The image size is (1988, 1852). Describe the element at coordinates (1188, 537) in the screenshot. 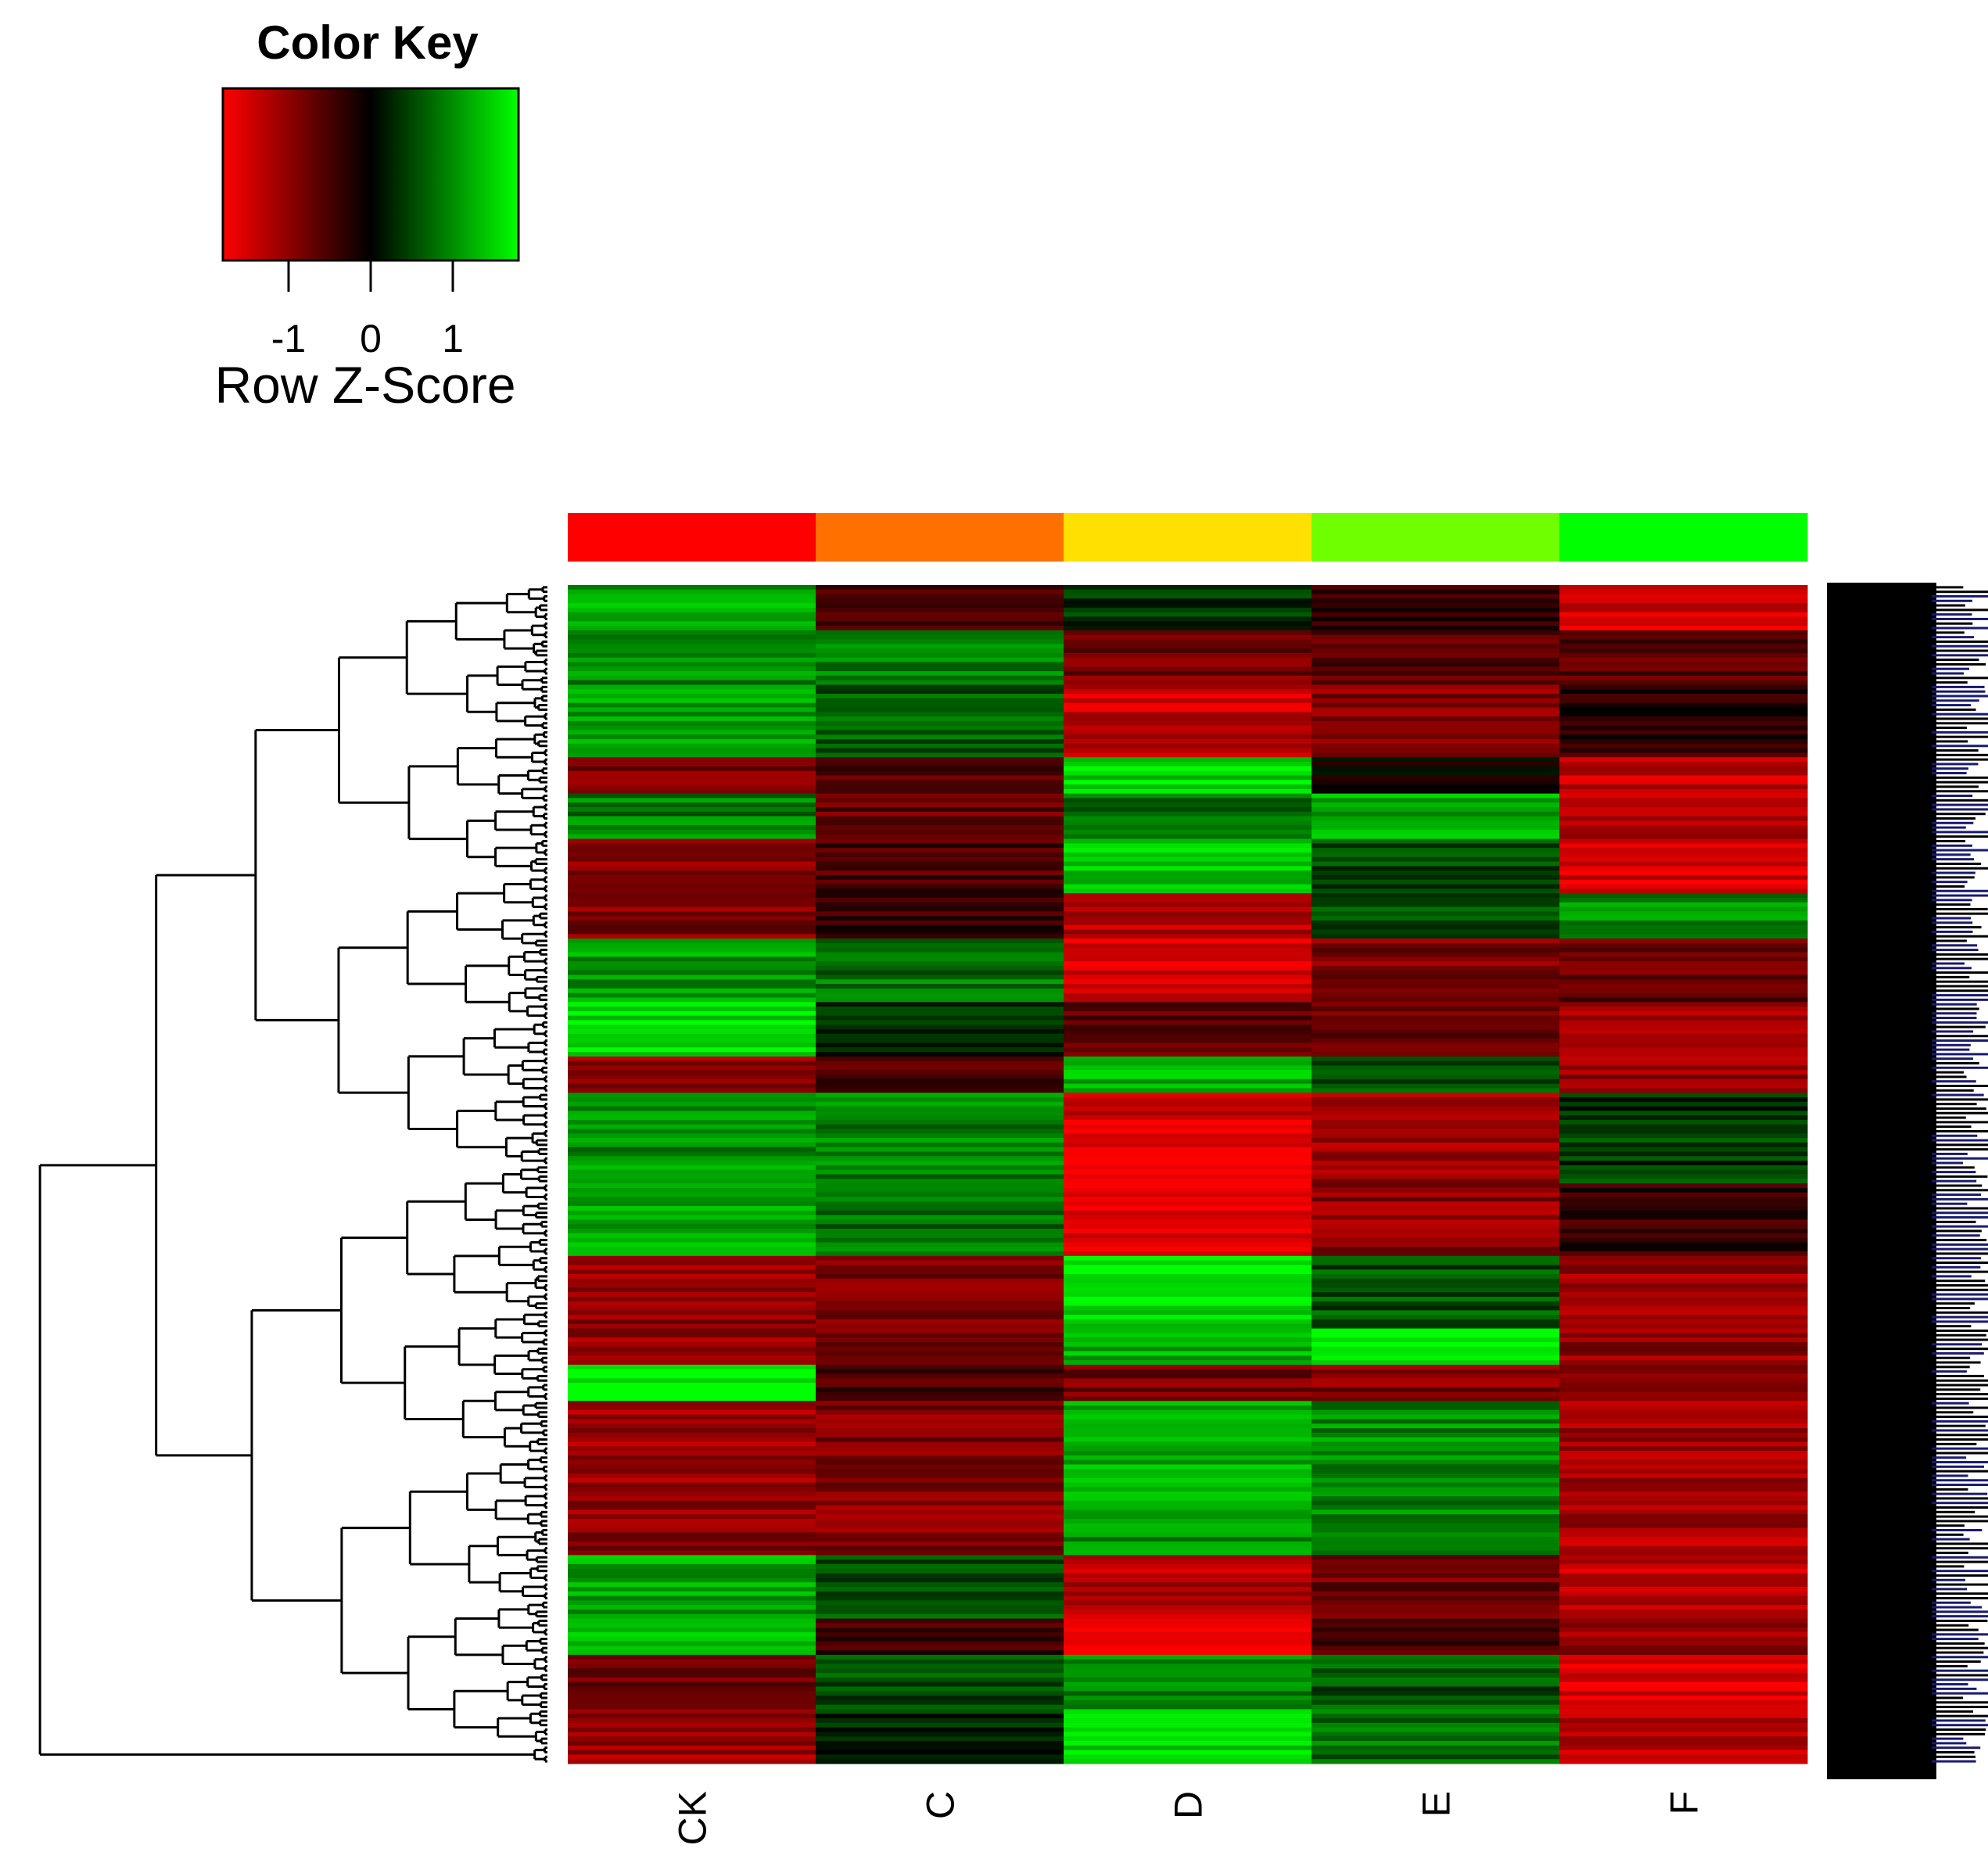

I see `column-side-colors` at that location.